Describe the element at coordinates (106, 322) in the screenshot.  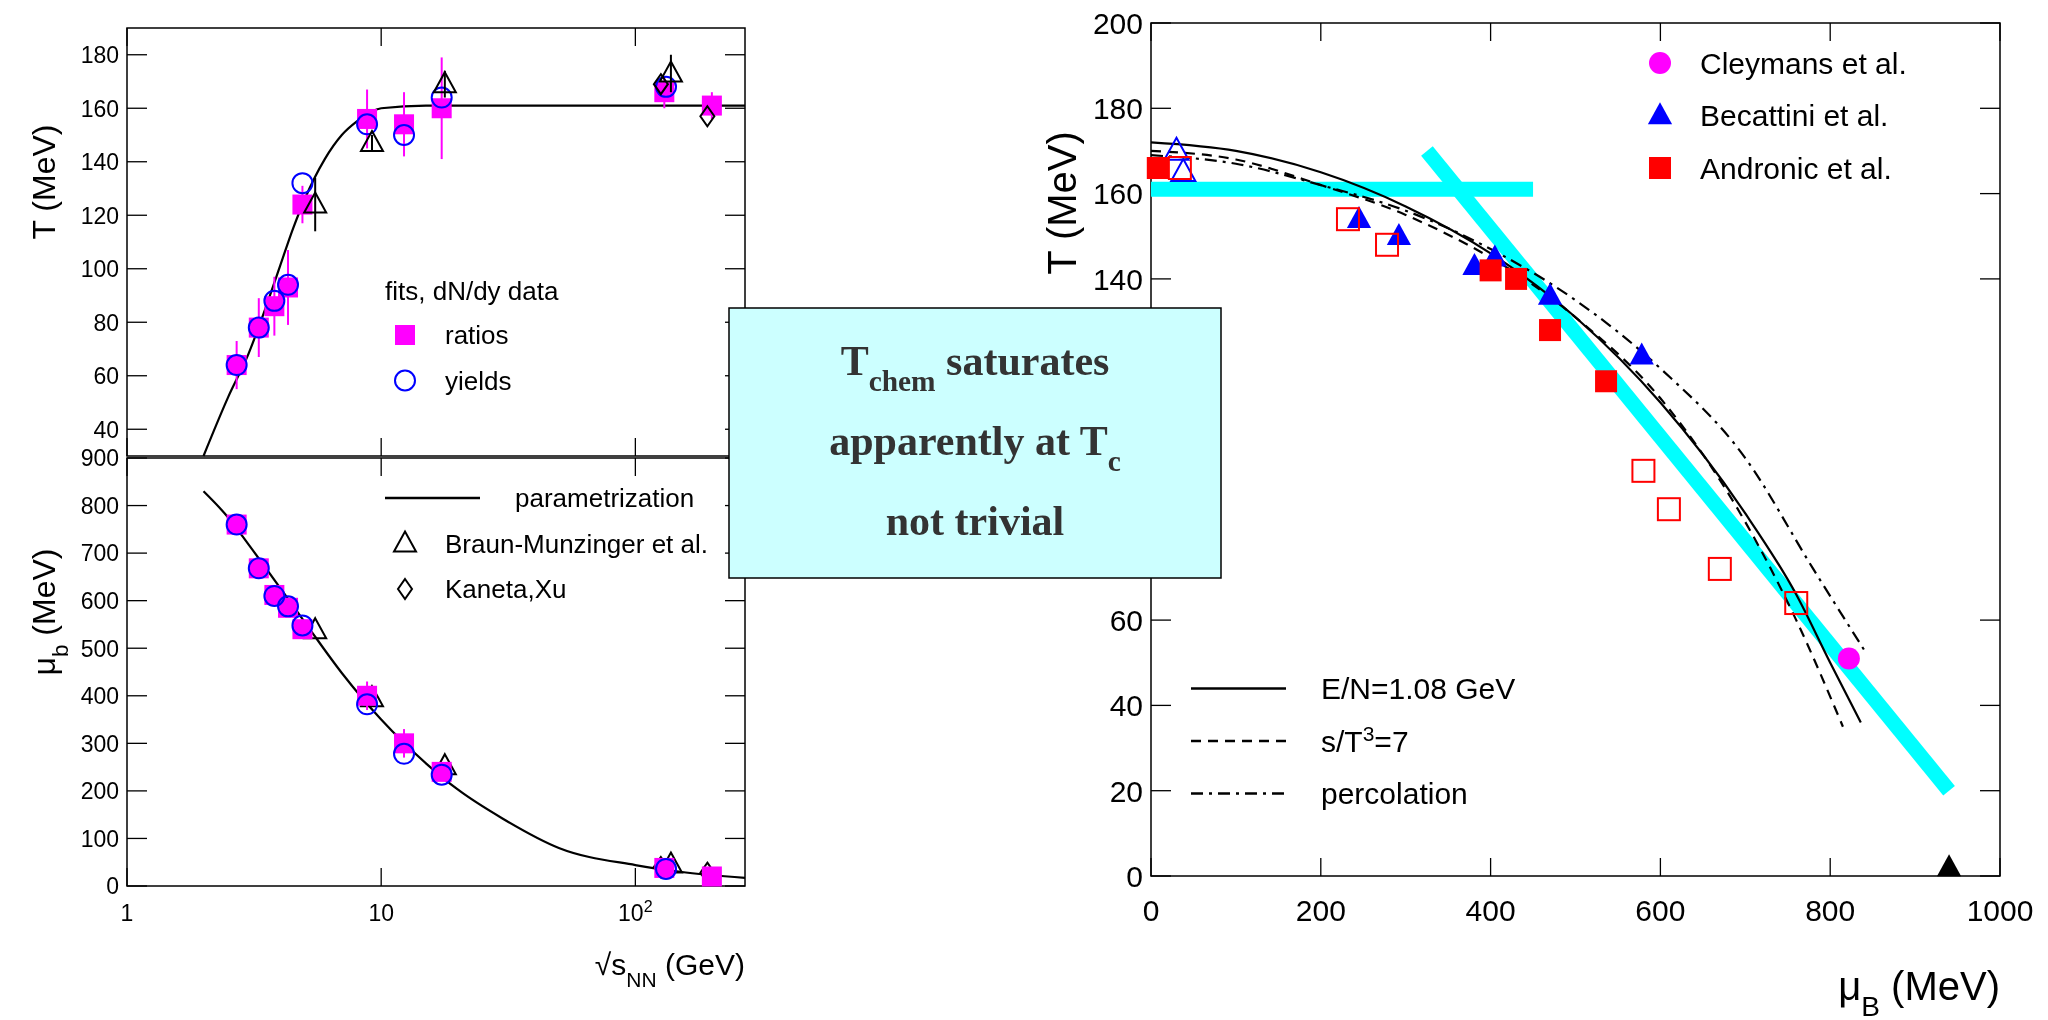
I see `y-tick-label: 80` at that location.